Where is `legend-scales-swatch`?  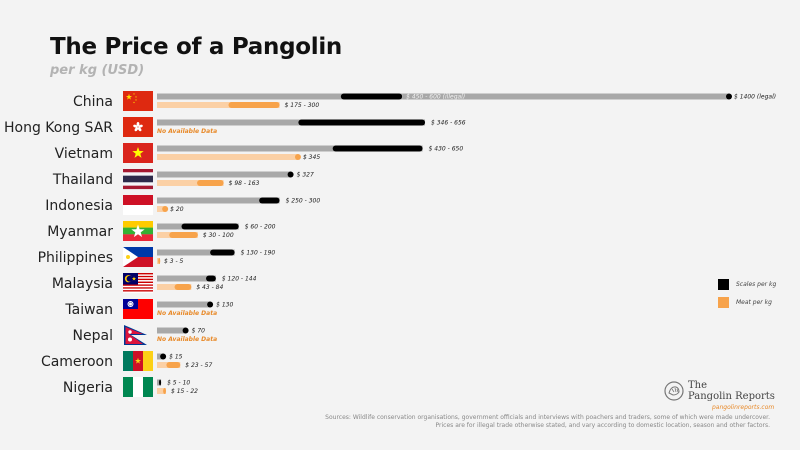 legend-scales-swatch is located at coordinates (723, 284).